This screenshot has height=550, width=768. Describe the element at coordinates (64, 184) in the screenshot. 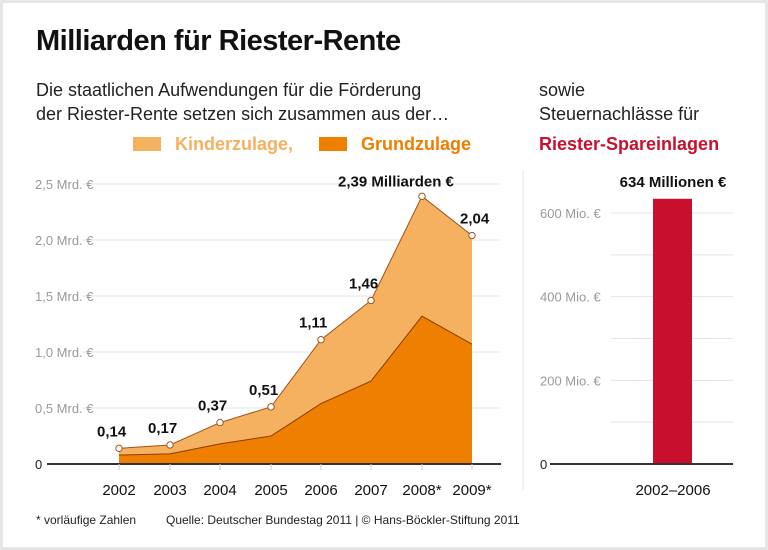

I see `y-tick-label: 2,5 Mrd. €` at that location.